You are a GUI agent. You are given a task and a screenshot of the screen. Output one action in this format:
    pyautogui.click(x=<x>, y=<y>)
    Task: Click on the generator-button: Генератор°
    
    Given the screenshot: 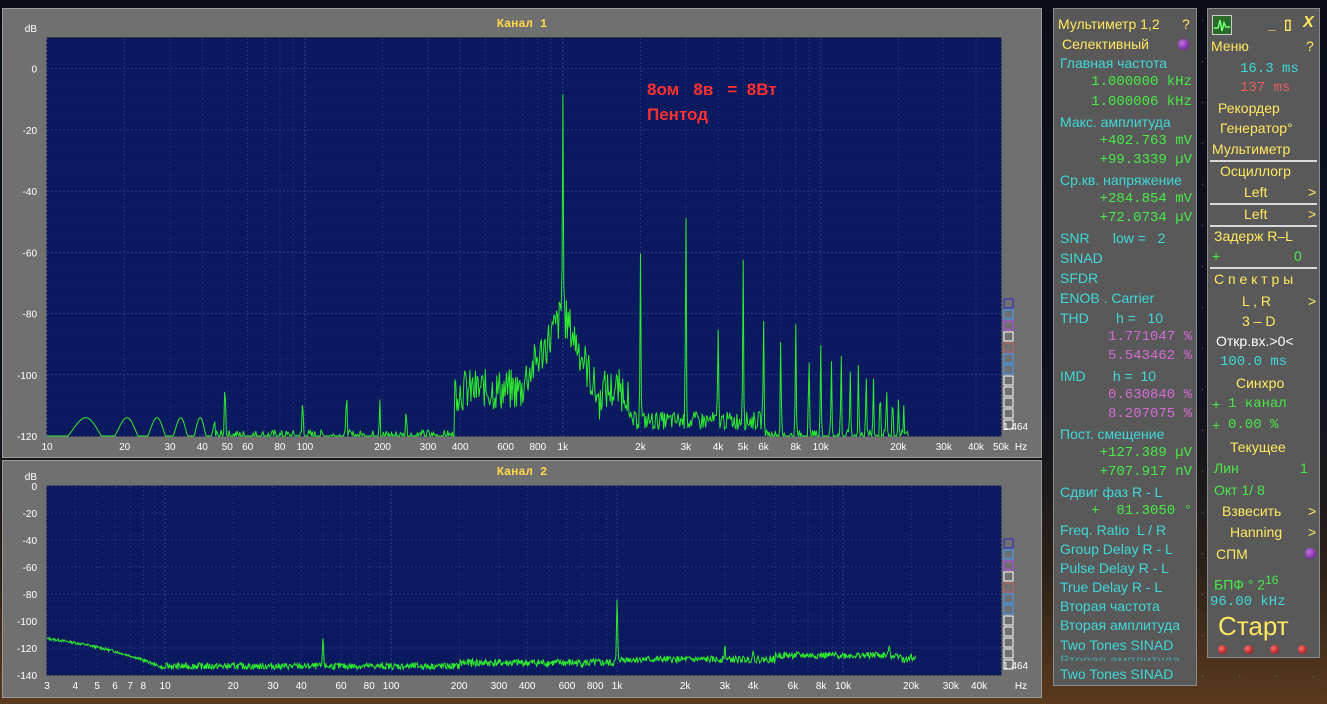 What is the action you would take?
    pyautogui.click(x=1256, y=128)
    